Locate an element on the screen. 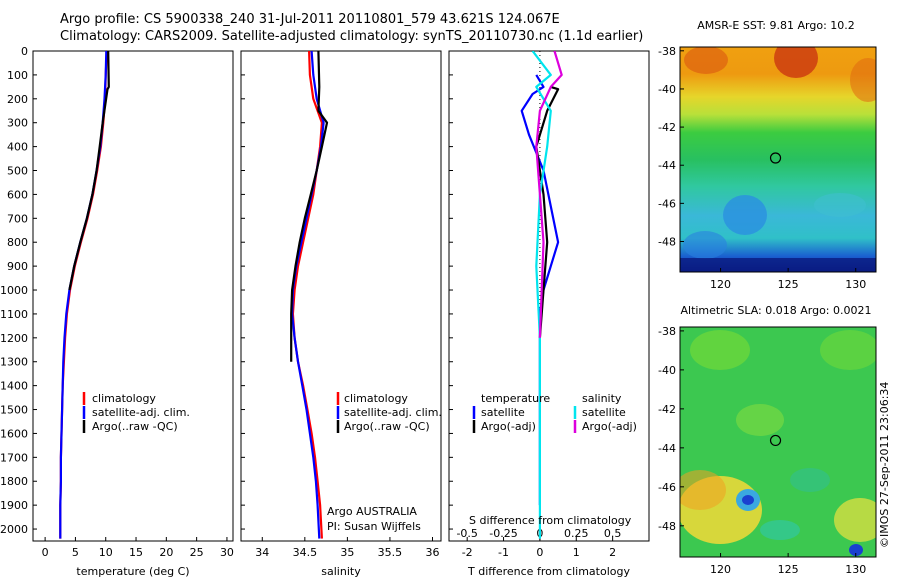 Image resolution: width=900 pixels, height=580 pixels. depth-tick-label: 1100 is located at coordinates (14, 314).